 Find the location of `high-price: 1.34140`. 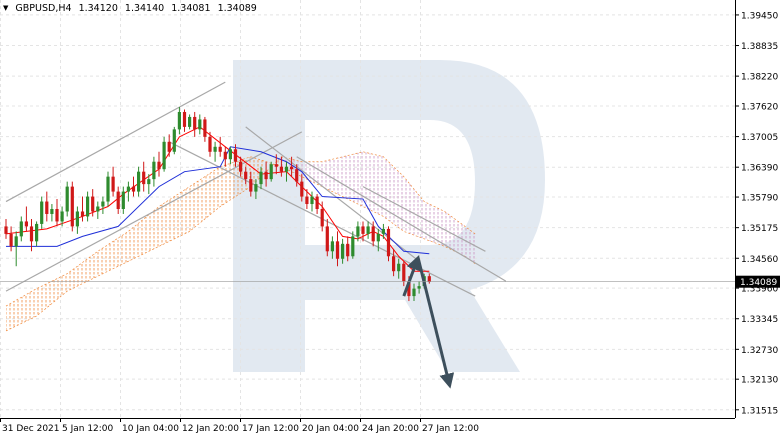

high-price: 1.34140 is located at coordinates (144, 8).